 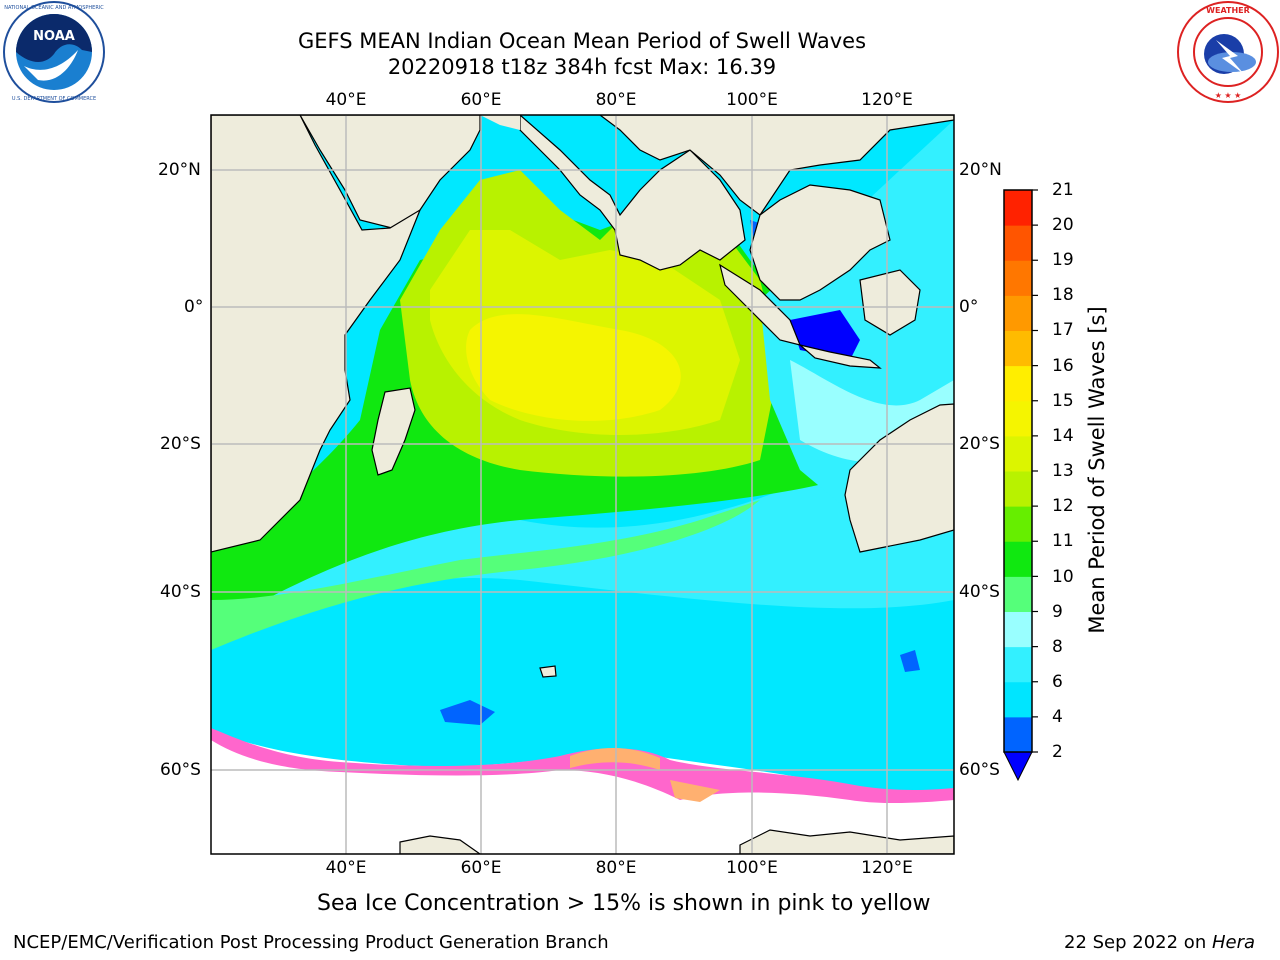 I want to click on land-antarctica-east, so click(x=846, y=841).